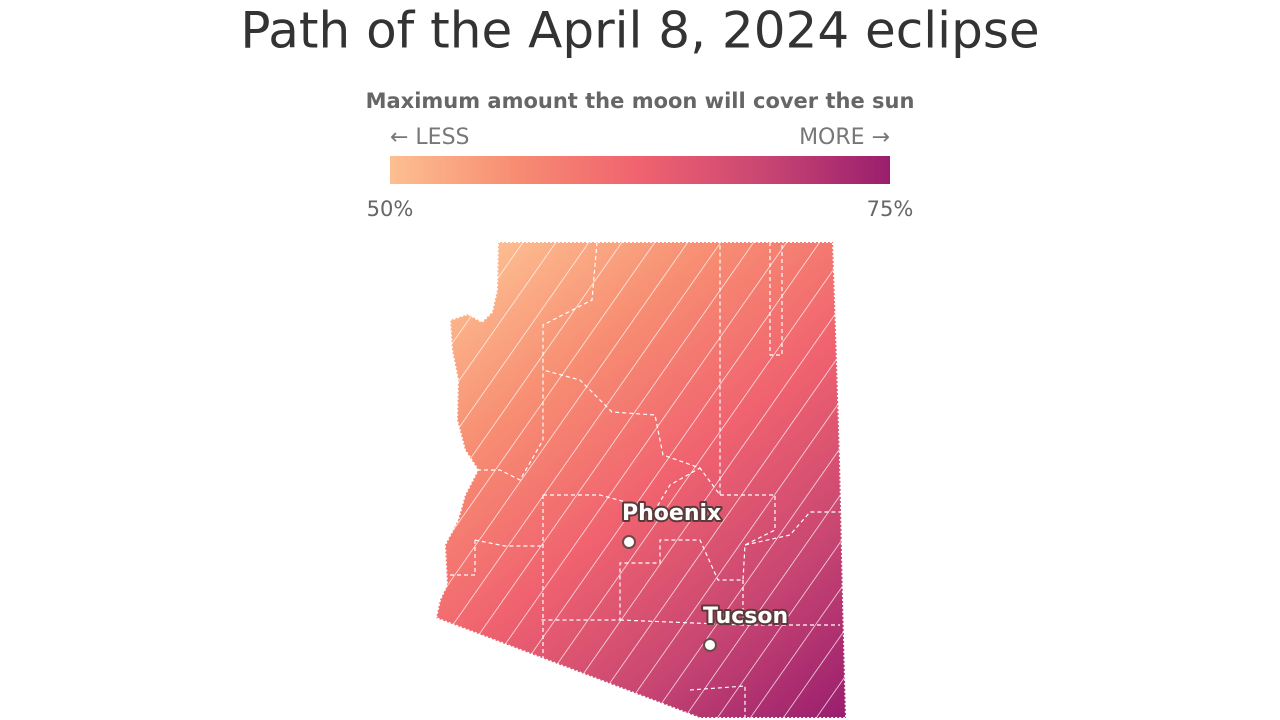  I want to click on legend-more: MORE →, so click(844, 137).